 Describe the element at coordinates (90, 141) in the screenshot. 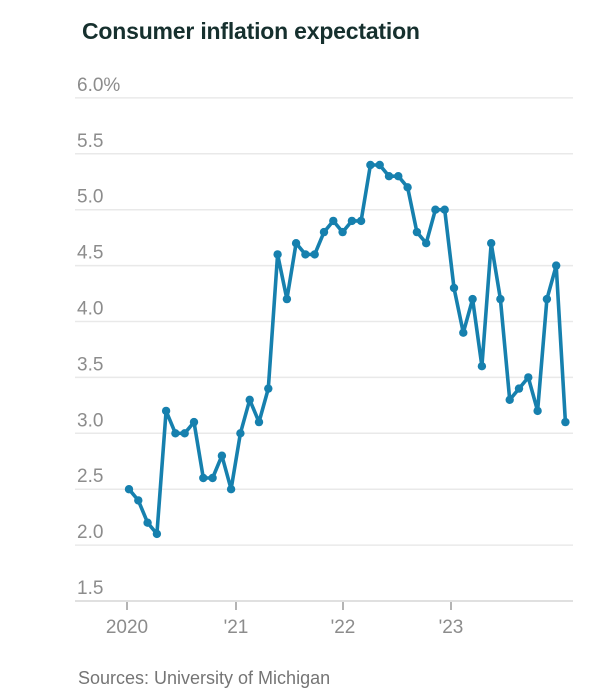

I see `y-axis-label: 5.5` at that location.